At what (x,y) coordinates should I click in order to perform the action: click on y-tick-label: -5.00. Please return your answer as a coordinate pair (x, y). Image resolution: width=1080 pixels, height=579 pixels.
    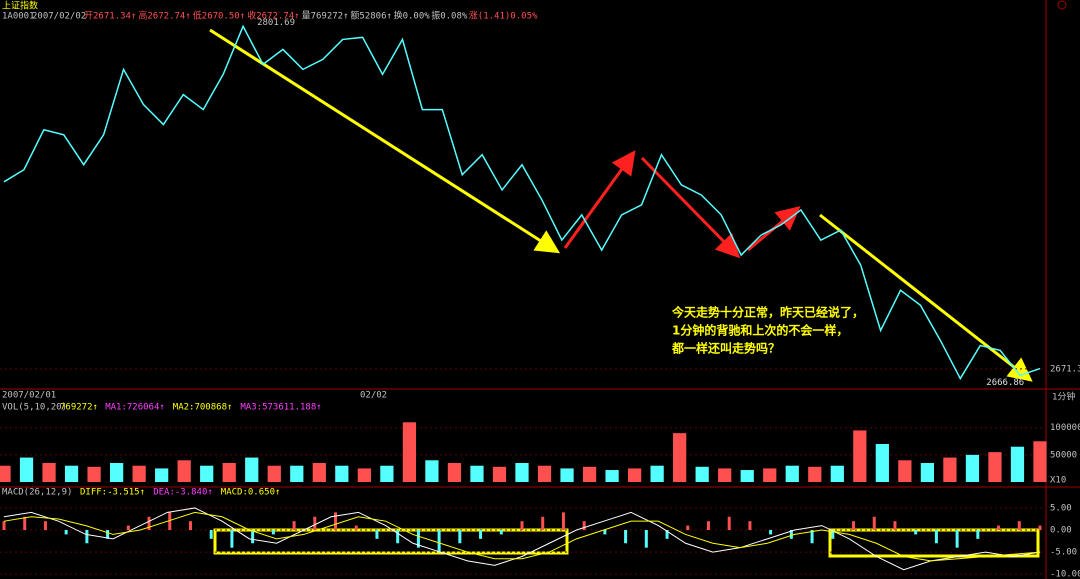
    Looking at the image, I should click on (1063, 553).